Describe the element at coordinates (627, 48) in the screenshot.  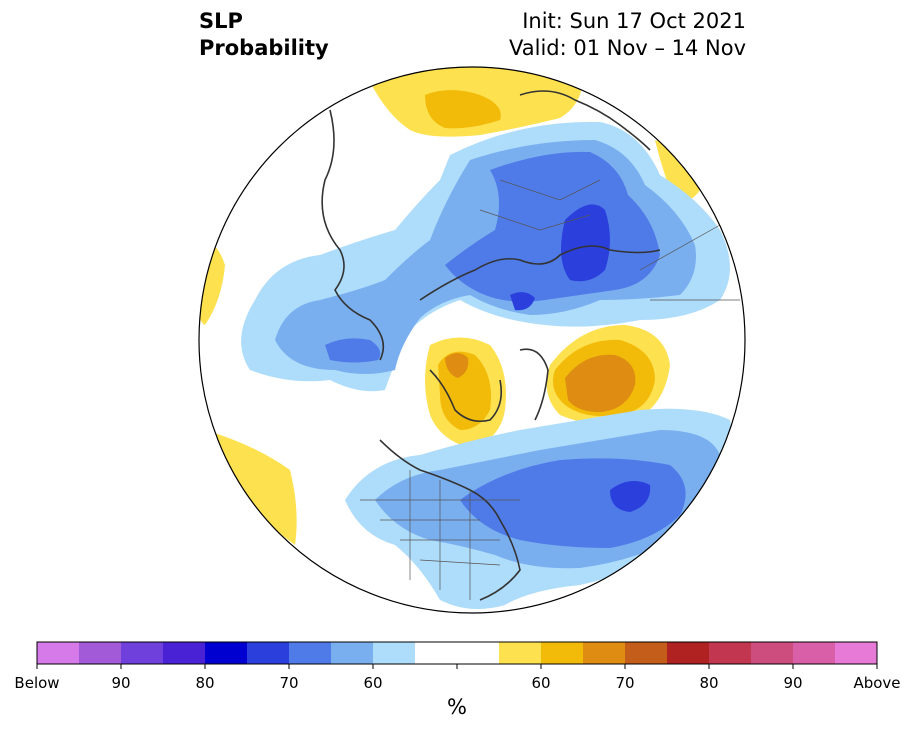
I see `valid-period: Valid: 01 Nov – 14 Nov` at that location.